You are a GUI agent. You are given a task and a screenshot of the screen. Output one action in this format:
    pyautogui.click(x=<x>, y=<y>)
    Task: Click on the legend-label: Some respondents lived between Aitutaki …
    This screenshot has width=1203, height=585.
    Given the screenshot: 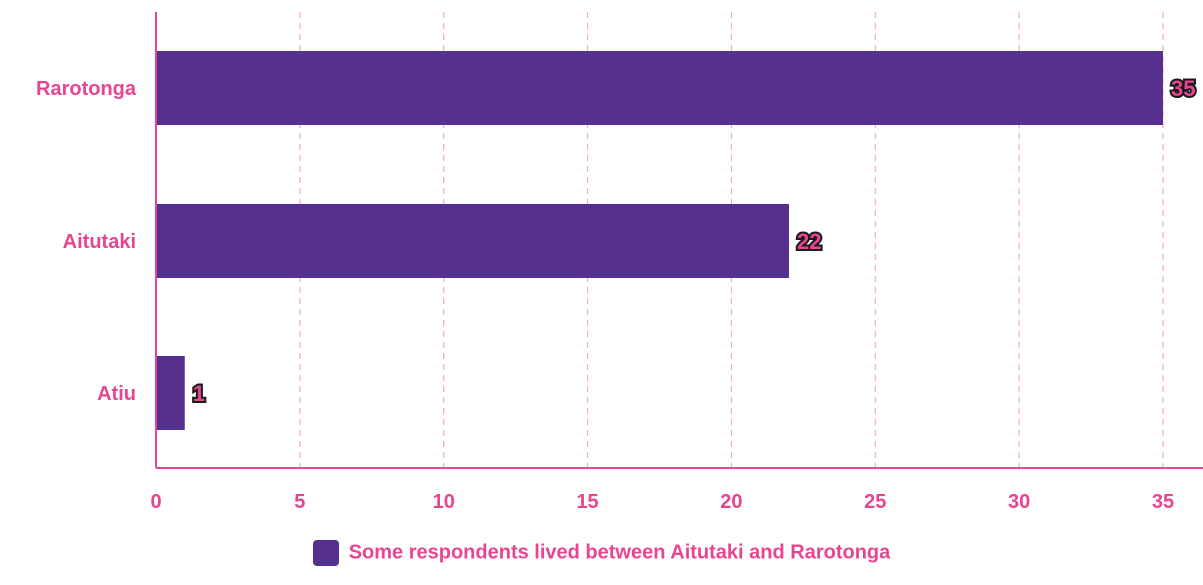 What is the action you would take?
    pyautogui.click(x=619, y=552)
    